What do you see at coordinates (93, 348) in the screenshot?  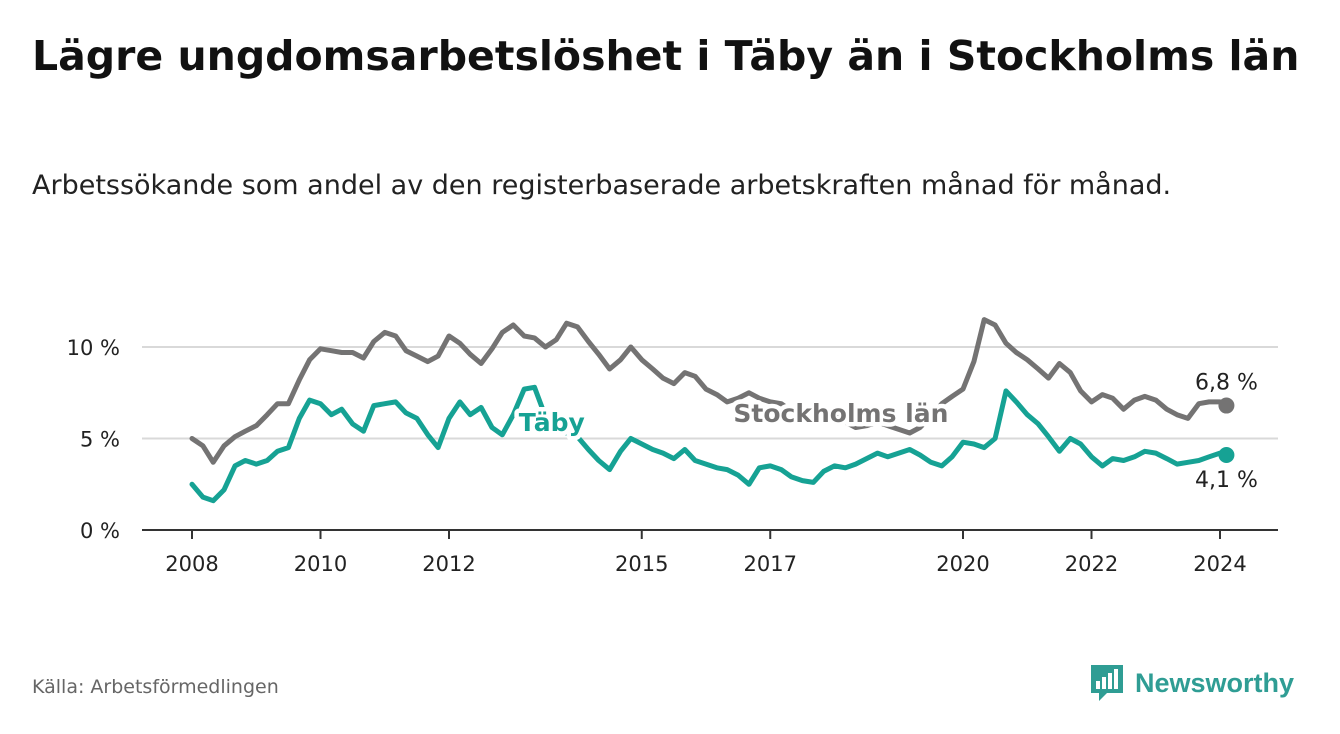 I see `y-tick-label: 10 %` at bounding box center [93, 348].